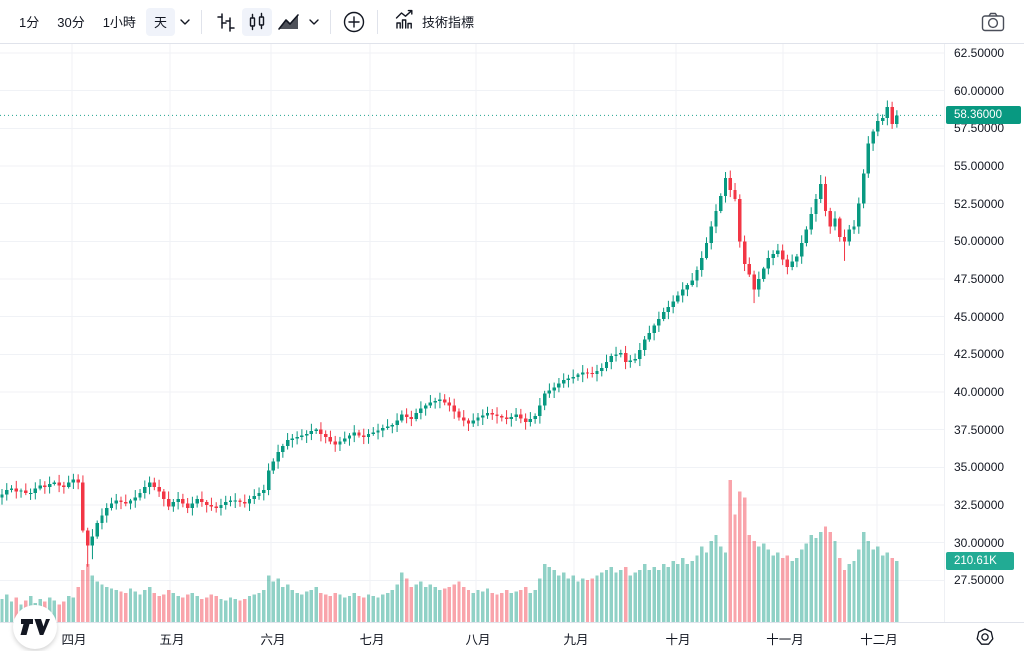  What do you see at coordinates (354, 22) in the screenshot?
I see `compare-add-icon` at bounding box center [354, 22].